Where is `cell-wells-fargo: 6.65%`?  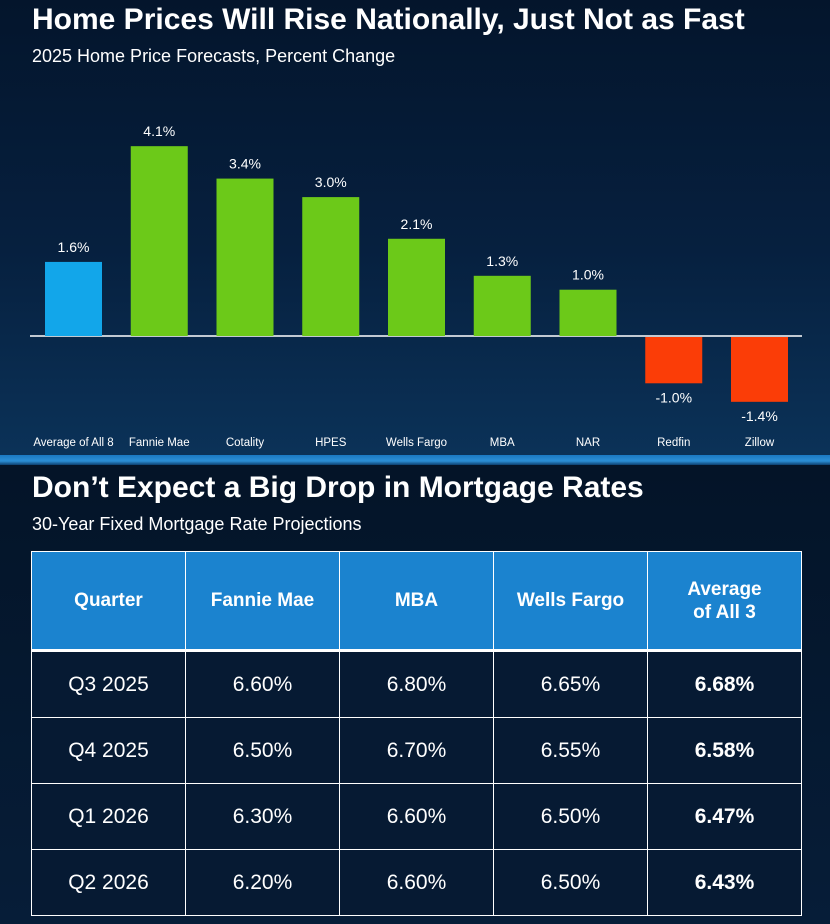
cell-wells-fargo: 6.65% is located at coordinates (570, 684).